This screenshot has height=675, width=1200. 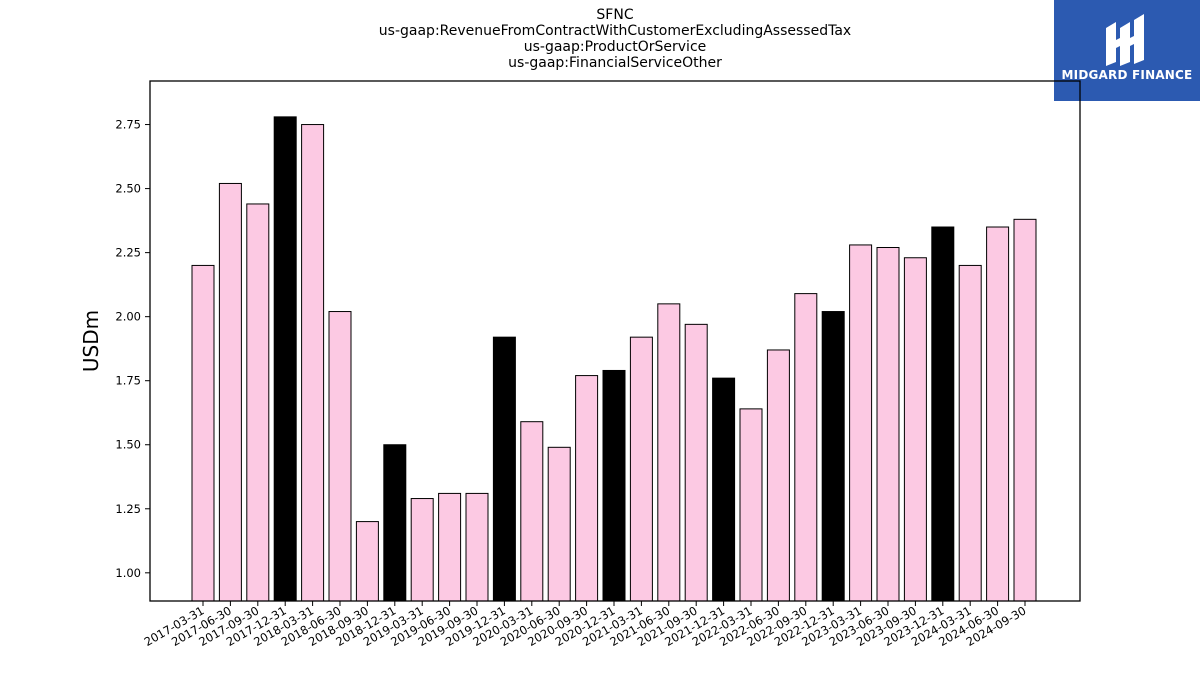 I want to click on y-tick-label: 2.25, so click(x=128, y=253).